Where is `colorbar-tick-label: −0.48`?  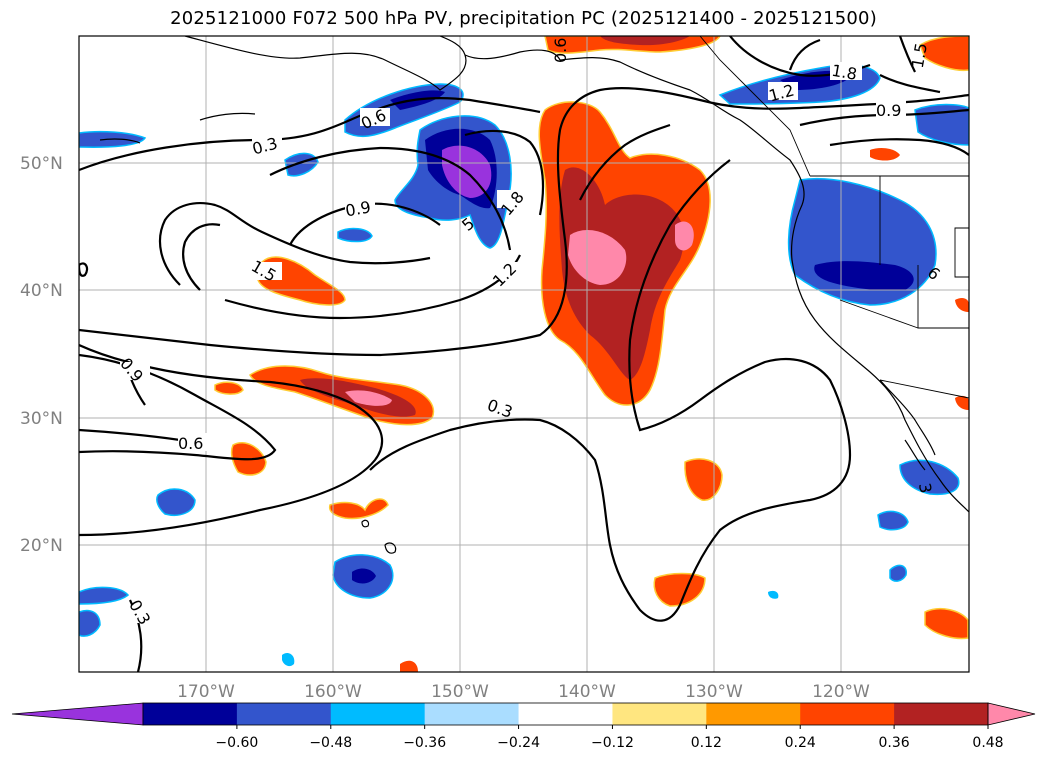
colorbar-tick-label: −0.48 is located at coordinates (330, 743).